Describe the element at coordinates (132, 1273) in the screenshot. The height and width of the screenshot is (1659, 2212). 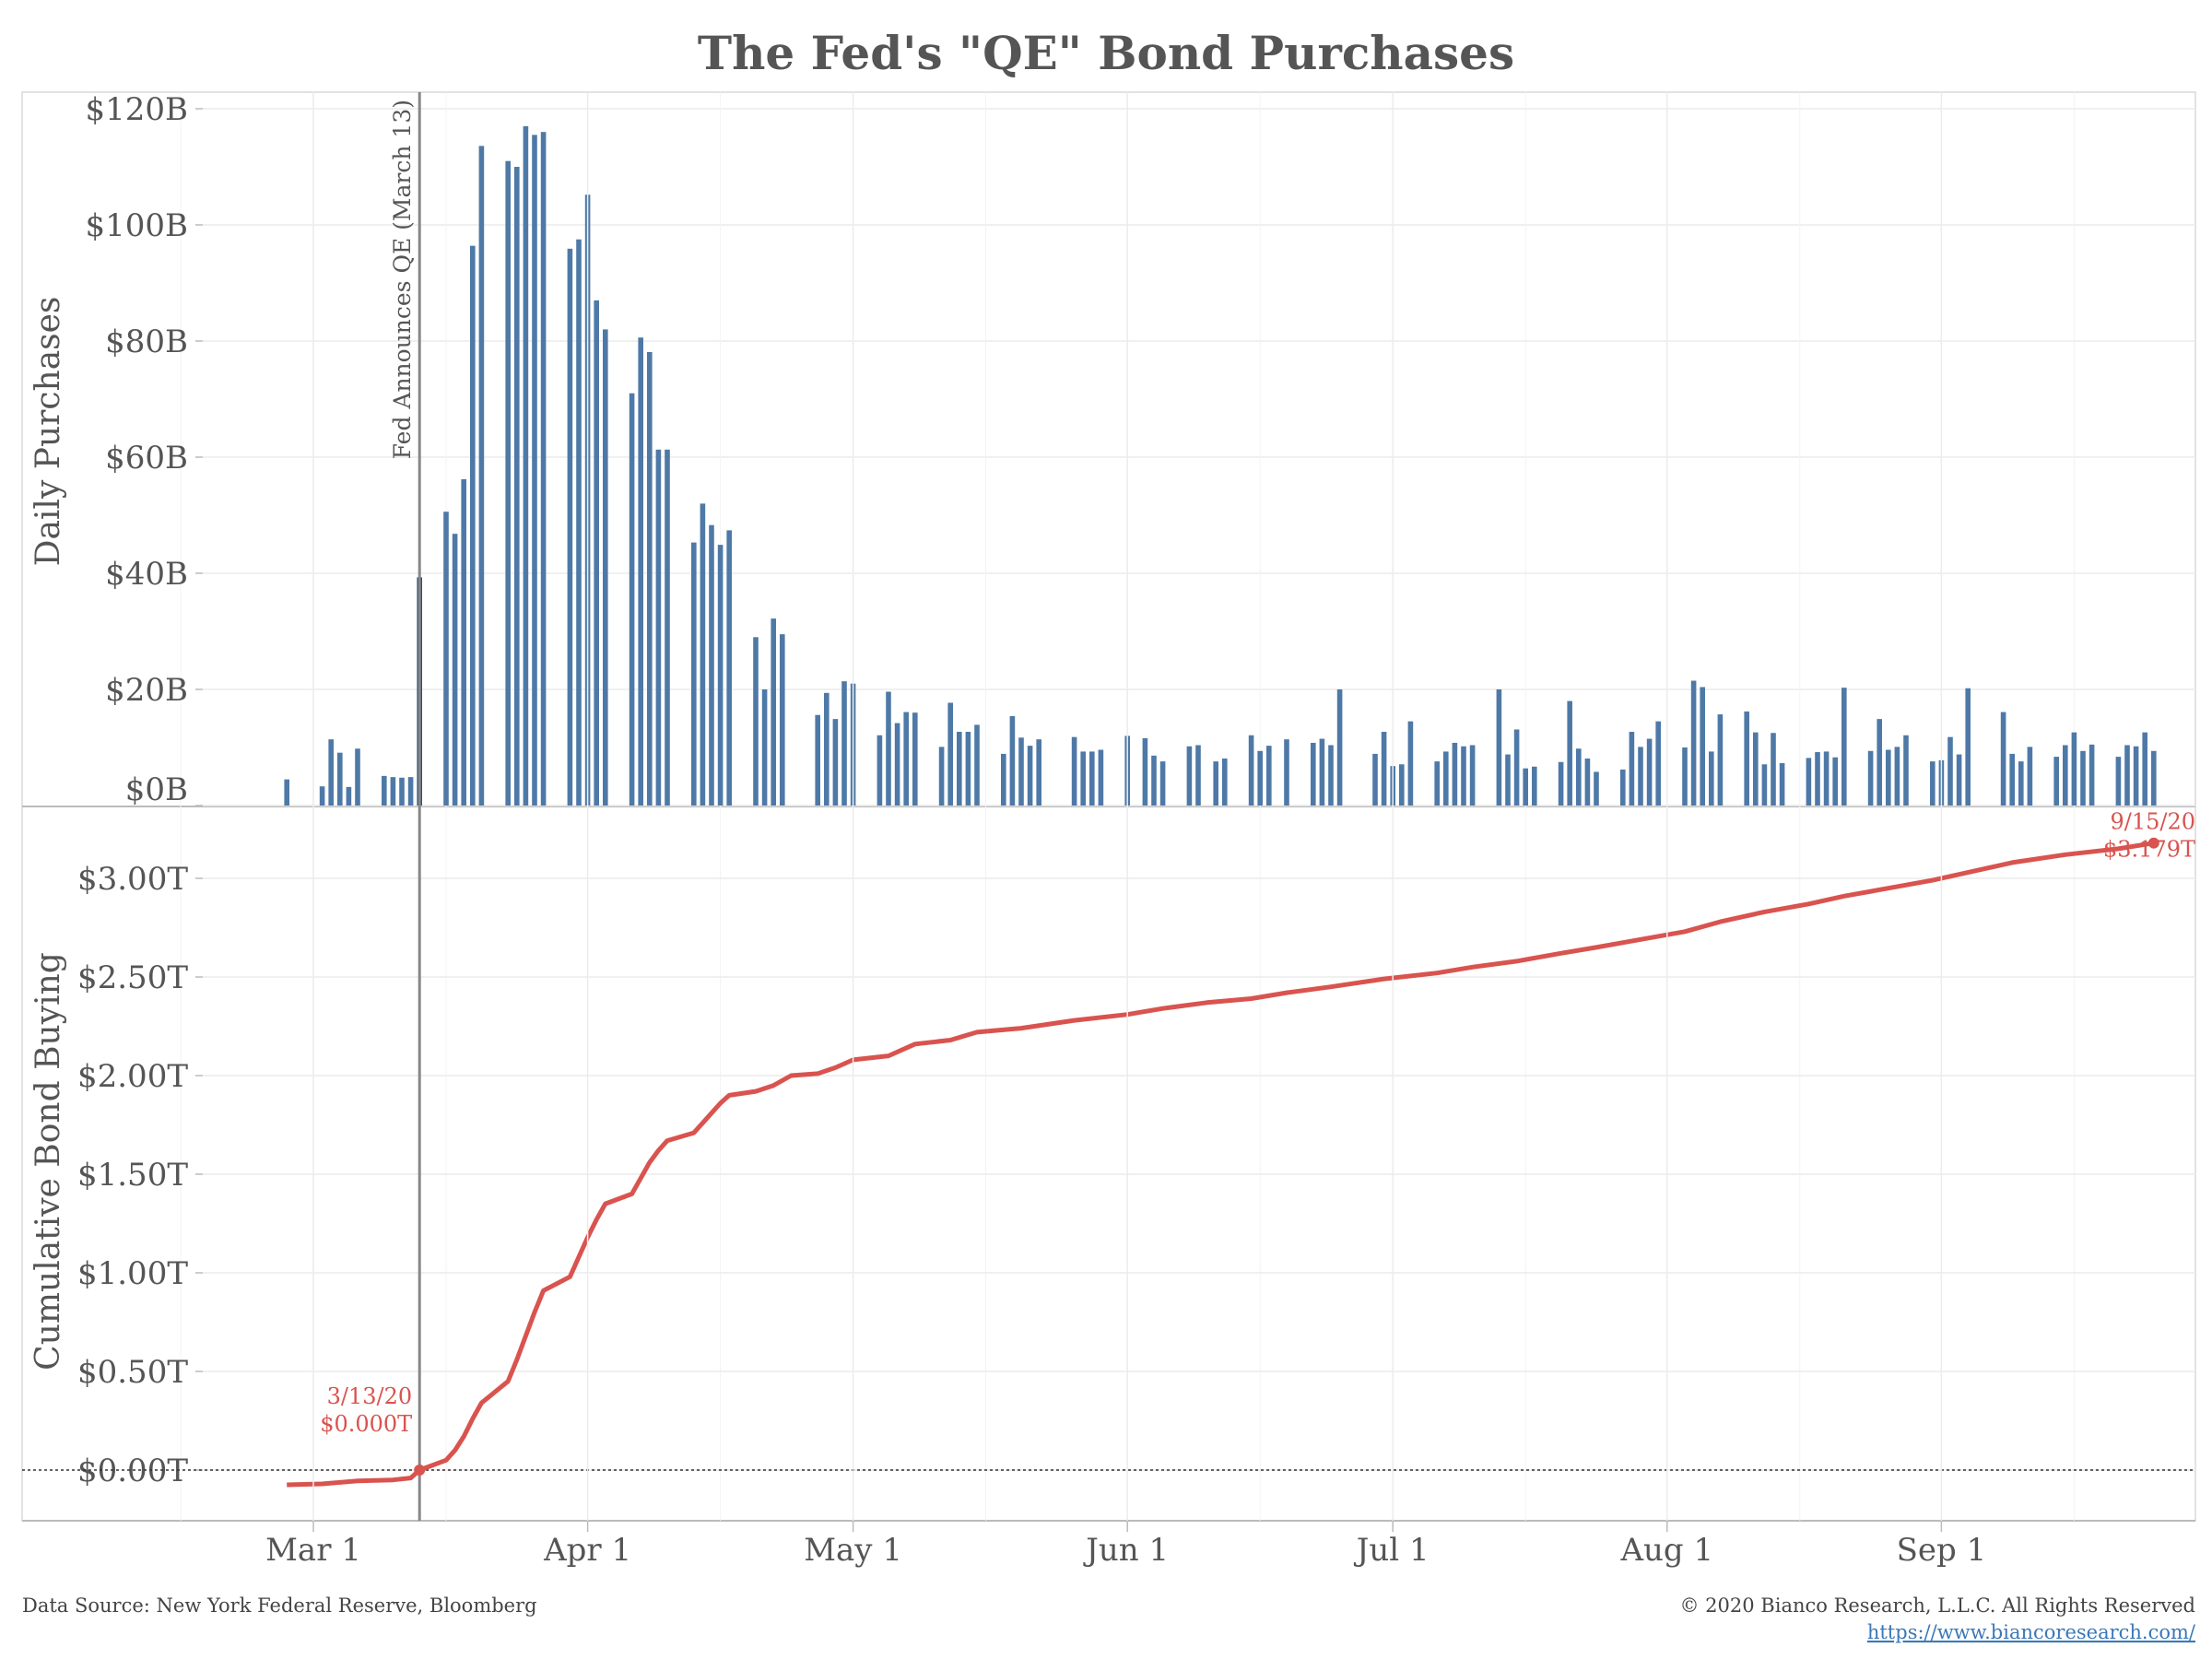
I see `line-y-tick-label: $1.00T` at that location.